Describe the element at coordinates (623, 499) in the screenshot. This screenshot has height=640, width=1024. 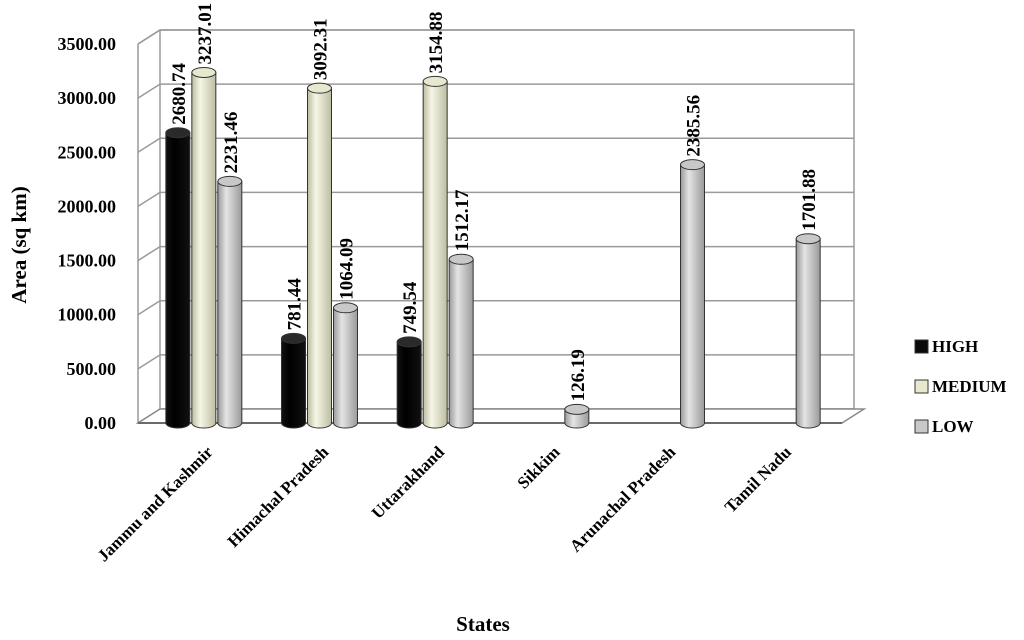
I see `category-label-4: Arunachal Pradesh` at that location.